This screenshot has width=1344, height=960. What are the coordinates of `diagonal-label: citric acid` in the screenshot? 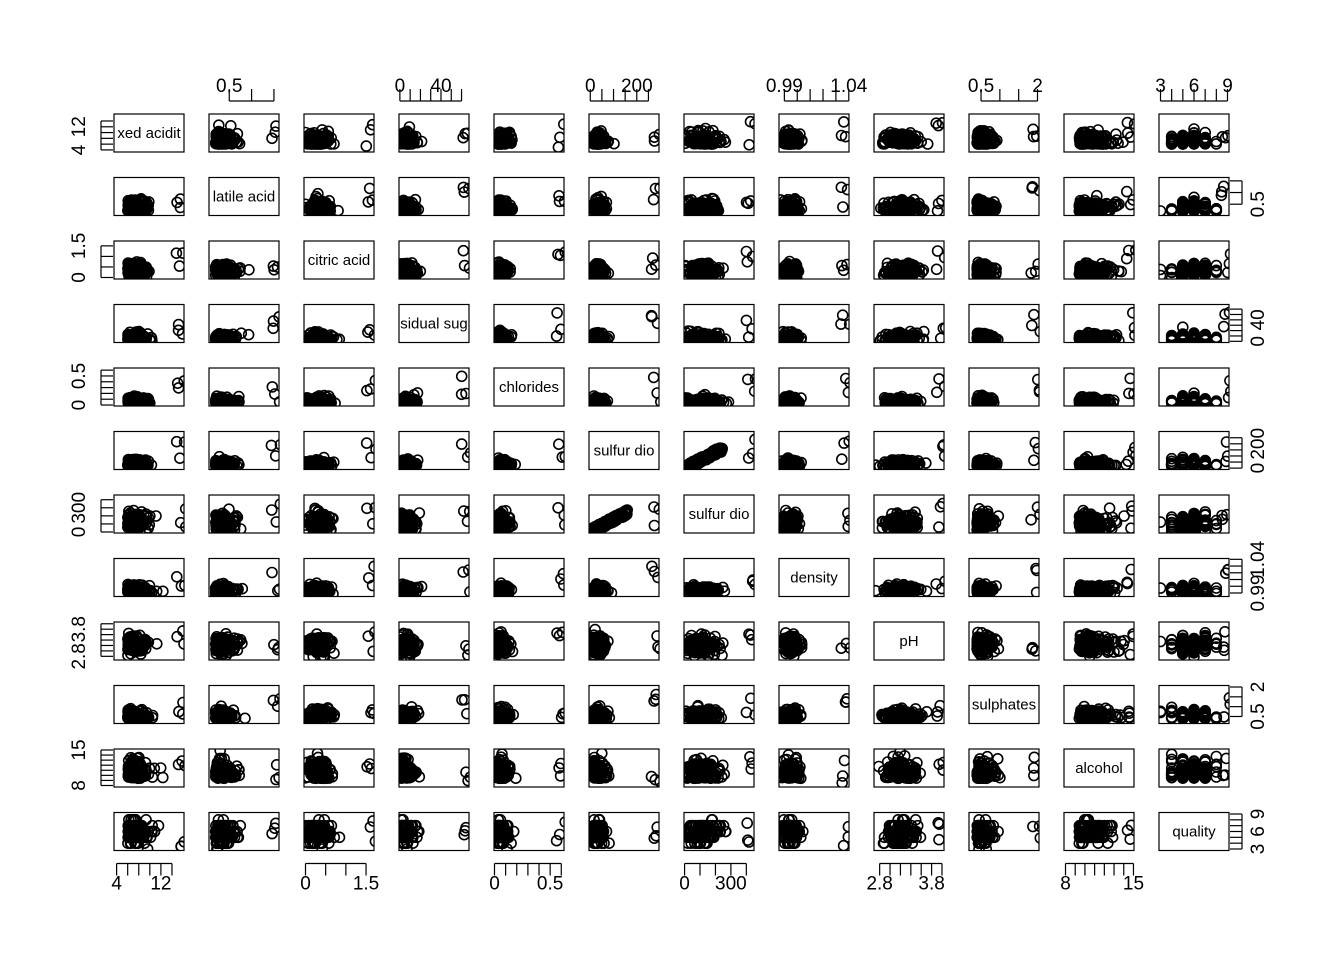 It's located at (339, 260).